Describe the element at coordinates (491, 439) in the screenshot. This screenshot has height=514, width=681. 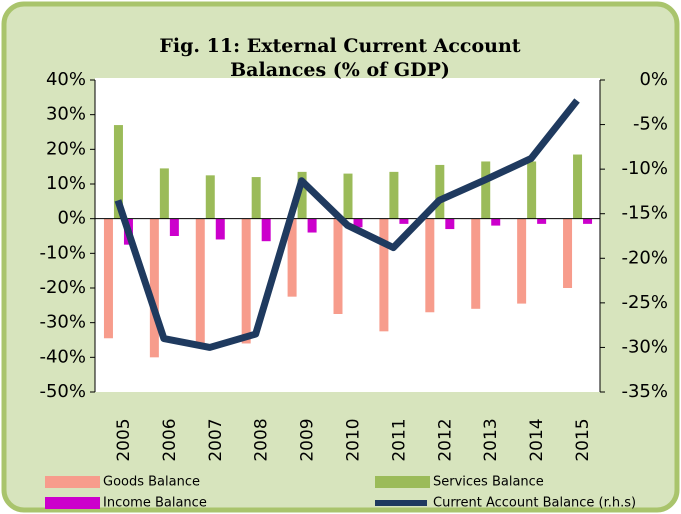
I see `x-tick-label: 2013` at that location.